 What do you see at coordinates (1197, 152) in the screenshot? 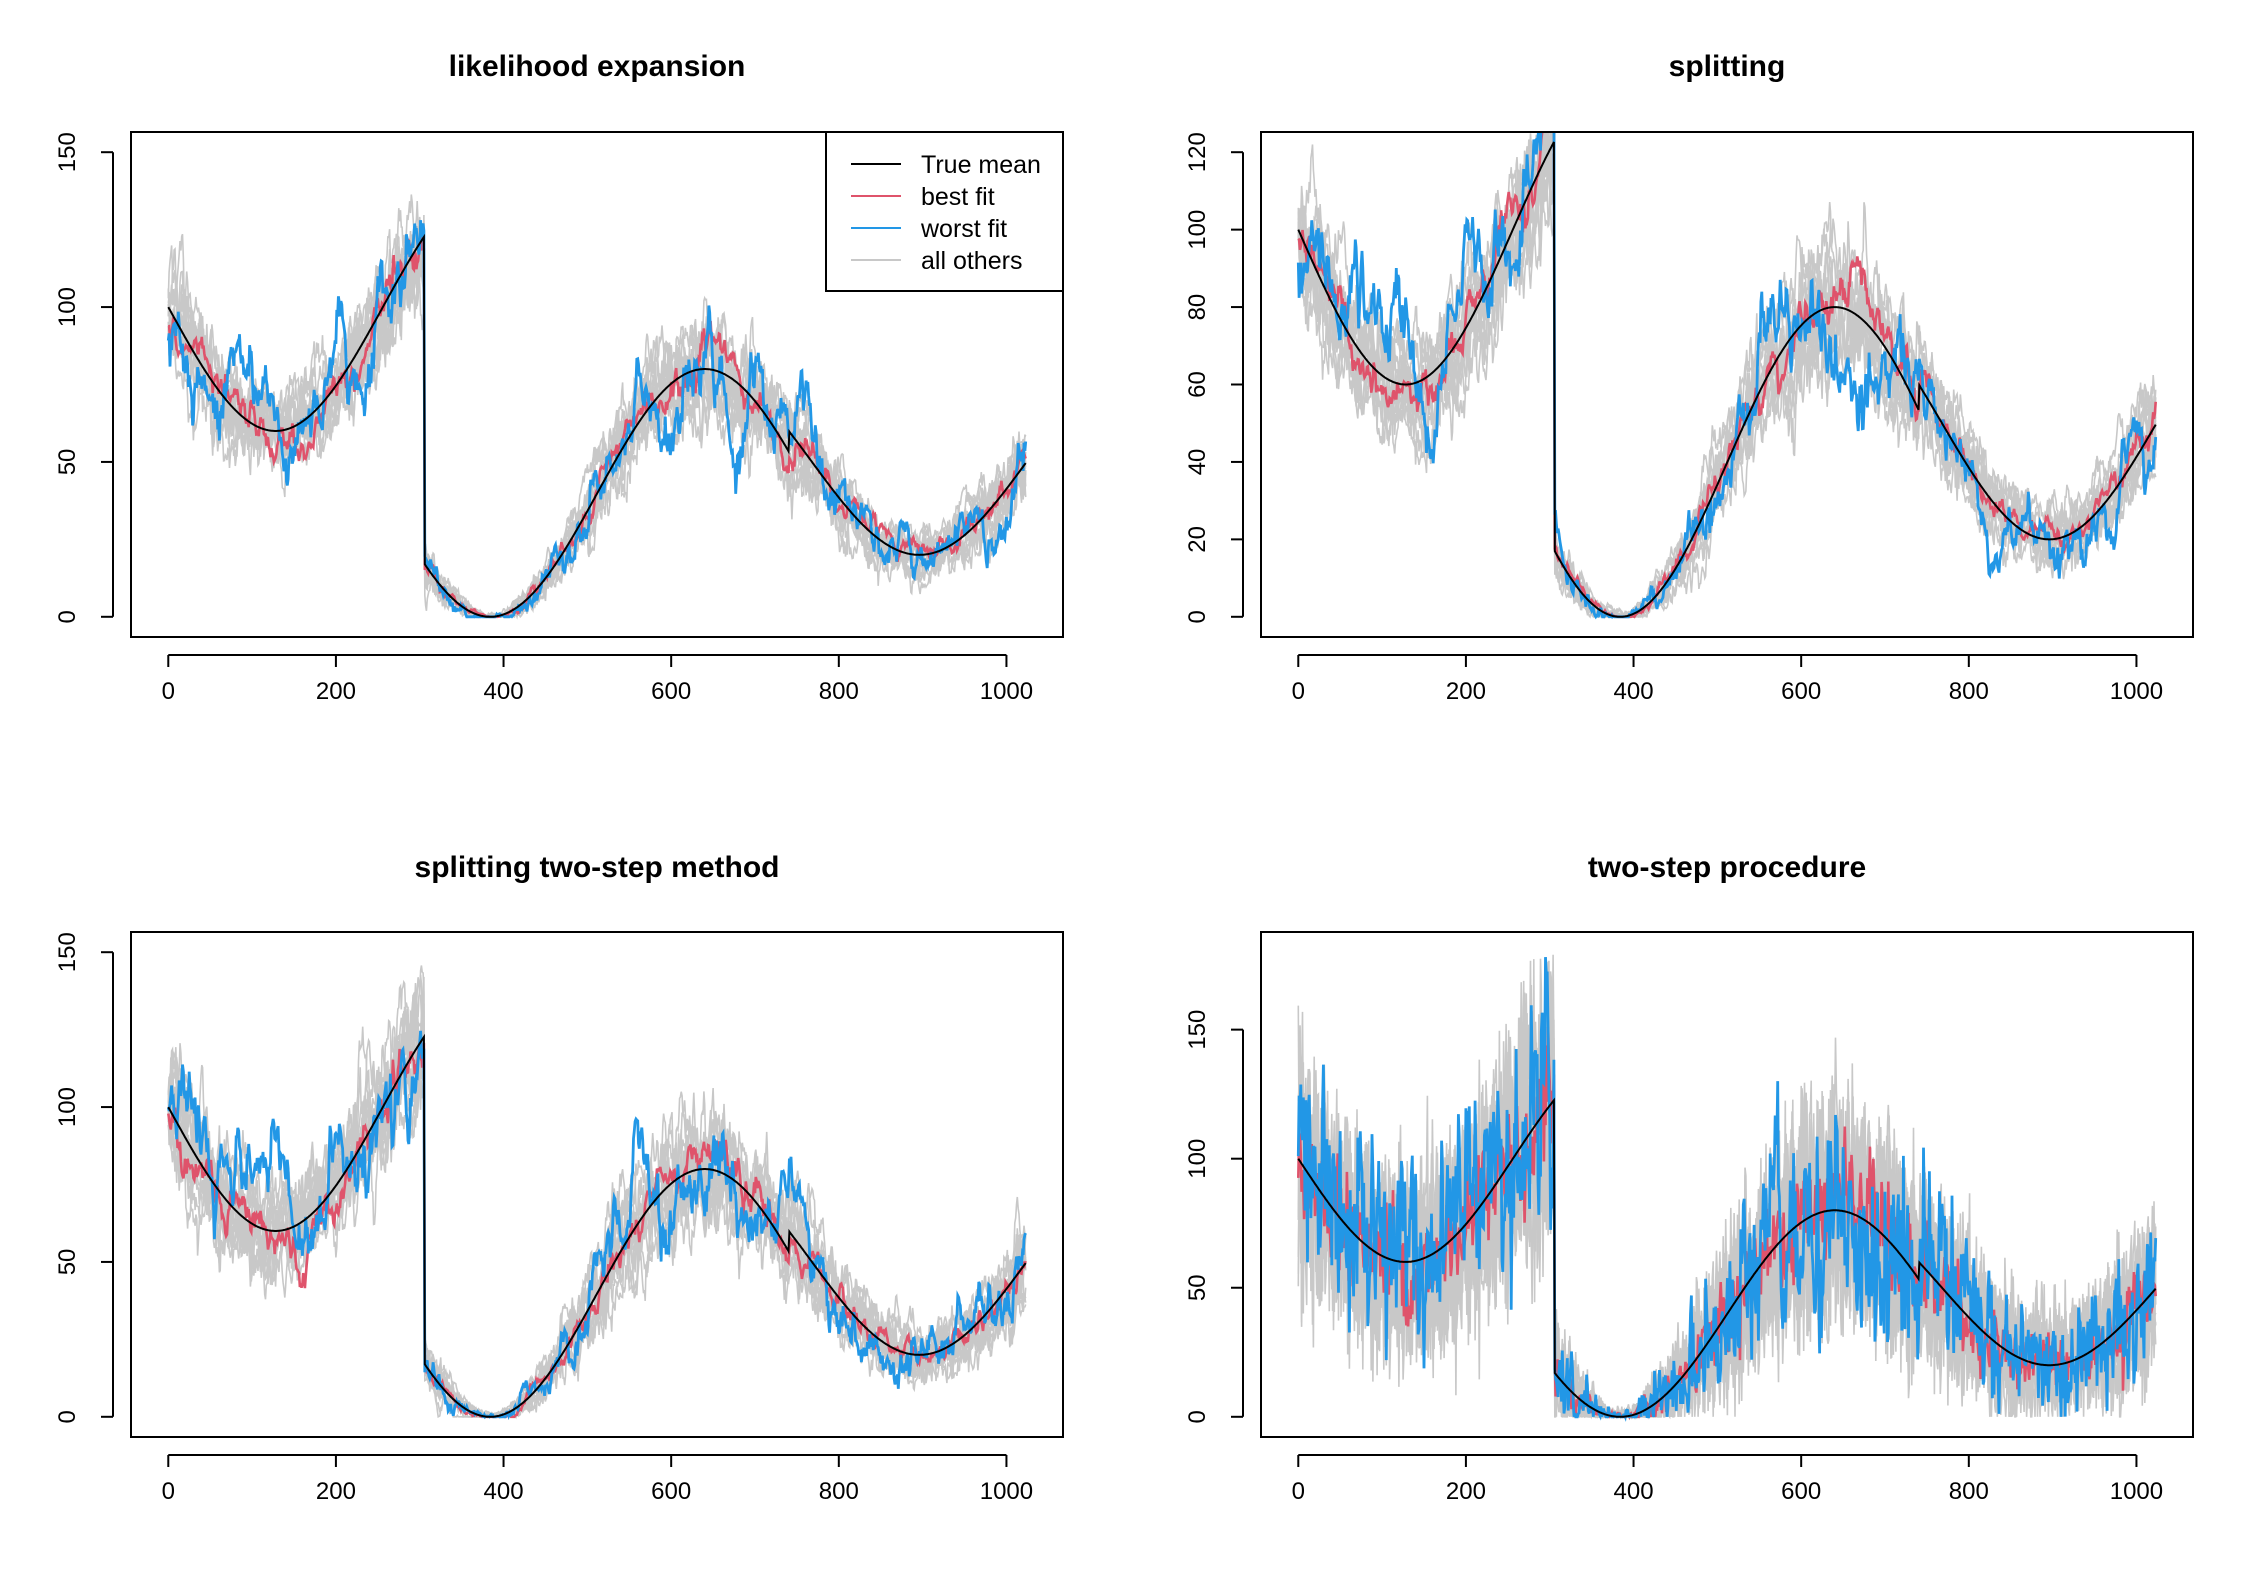
I see `y-tick-label: 120` at bounding box center [1197, 152].